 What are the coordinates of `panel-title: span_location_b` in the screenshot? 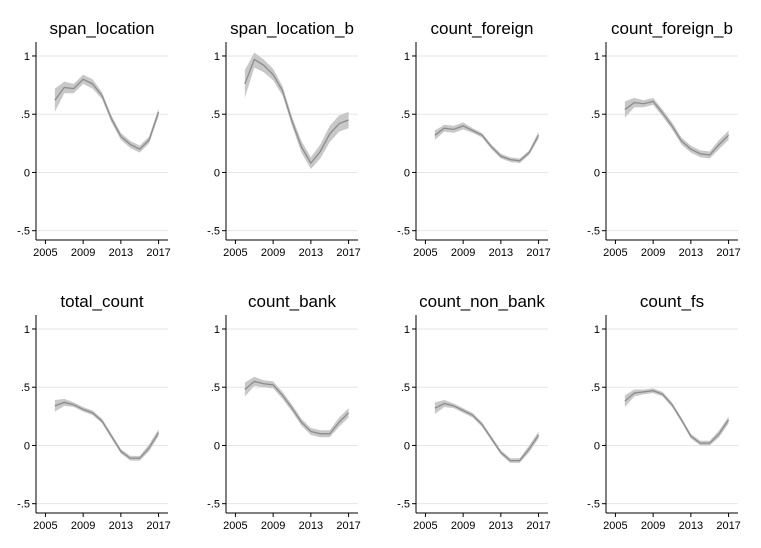 It's located at (292, 28).